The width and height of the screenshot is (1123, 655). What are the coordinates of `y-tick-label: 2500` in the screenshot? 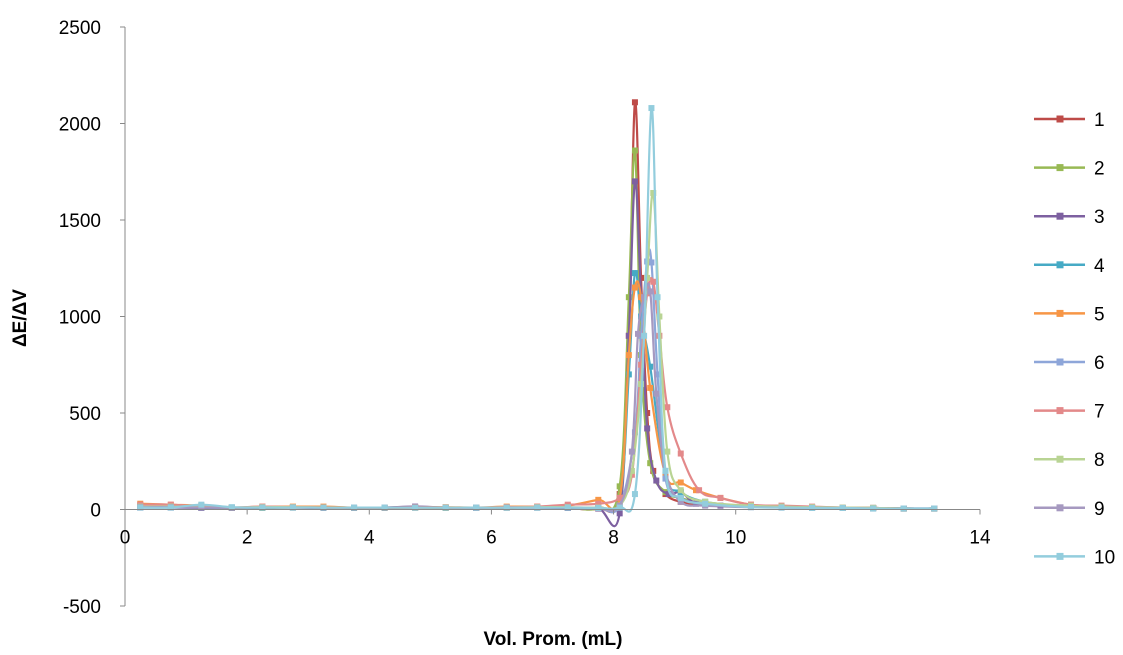 It's located at (80, 28).